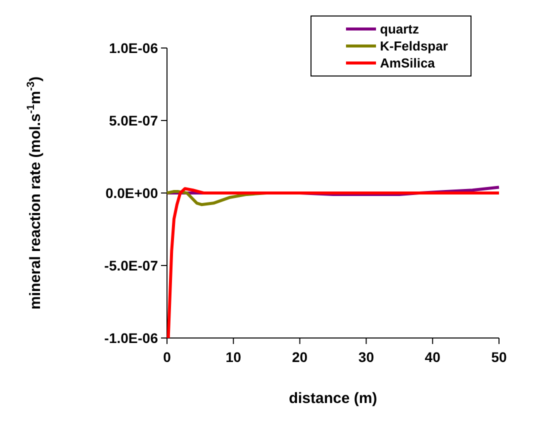 The image size is (542, 425). I want to click on legend-label: quartz, so click(400, 29).